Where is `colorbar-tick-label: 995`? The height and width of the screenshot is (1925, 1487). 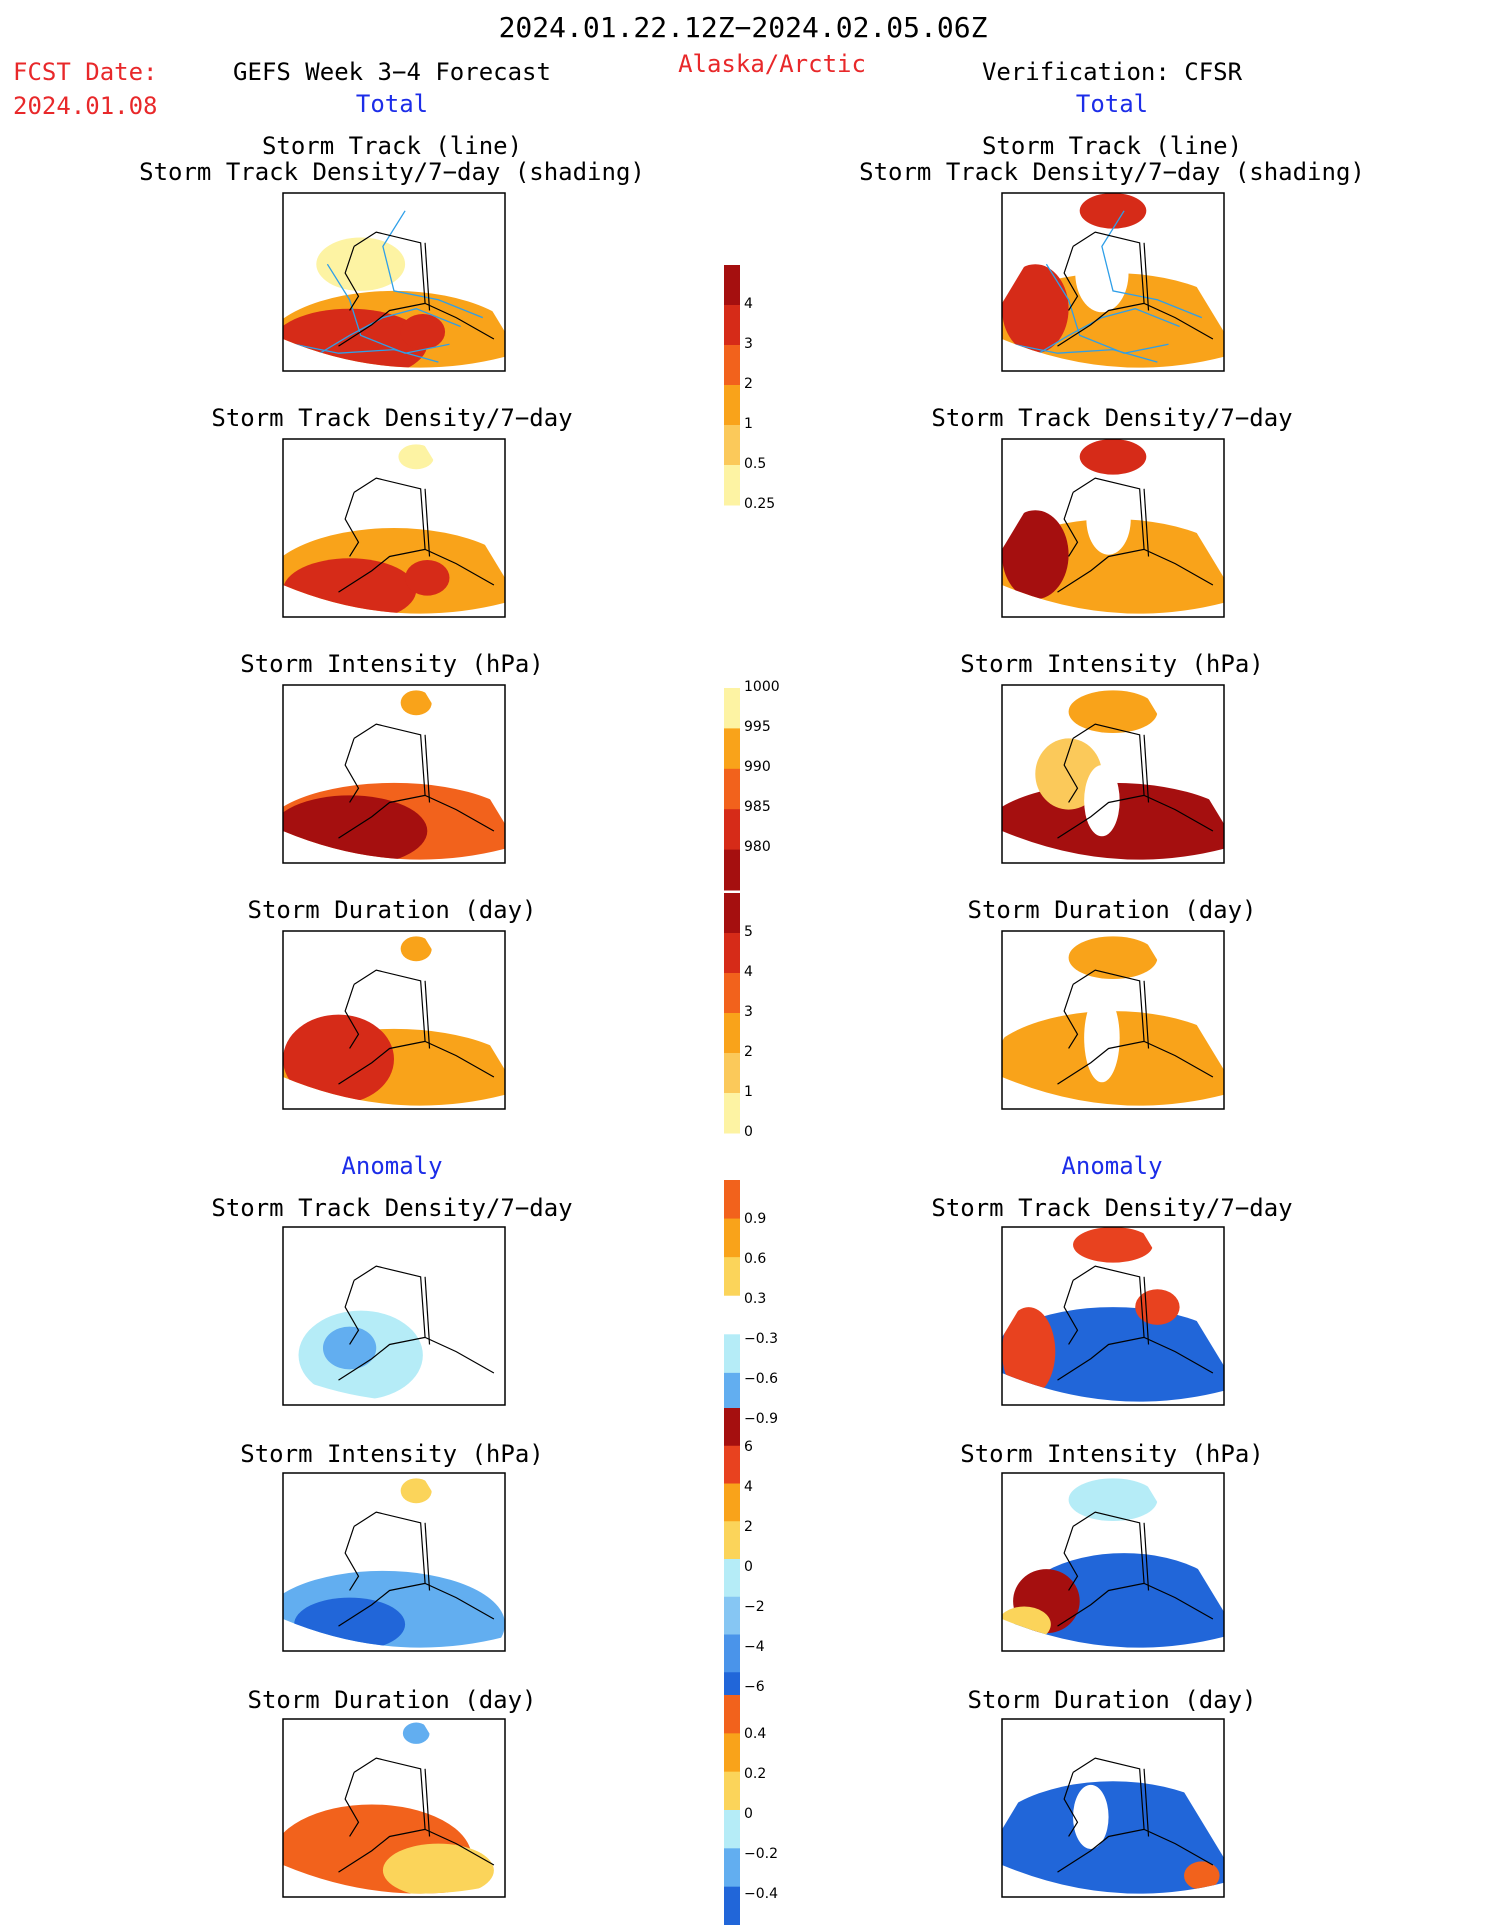 colorbar-tick-label: 995 is located at coordinates (757, 727).